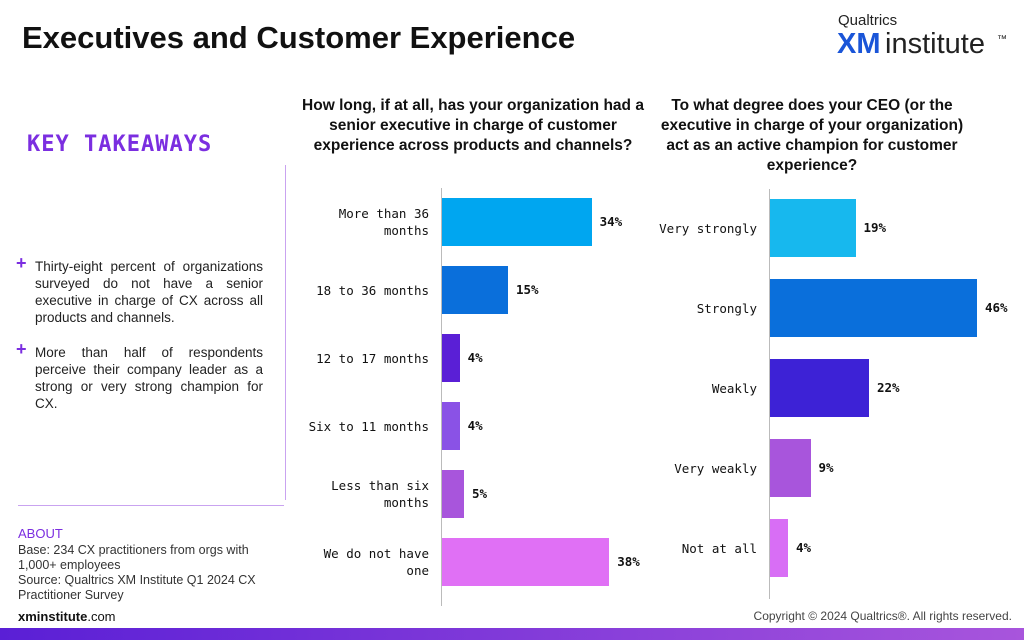 This screenshot has width=1024, height=640. I want to click on footer-site-rest: .com, so click(101, 616).